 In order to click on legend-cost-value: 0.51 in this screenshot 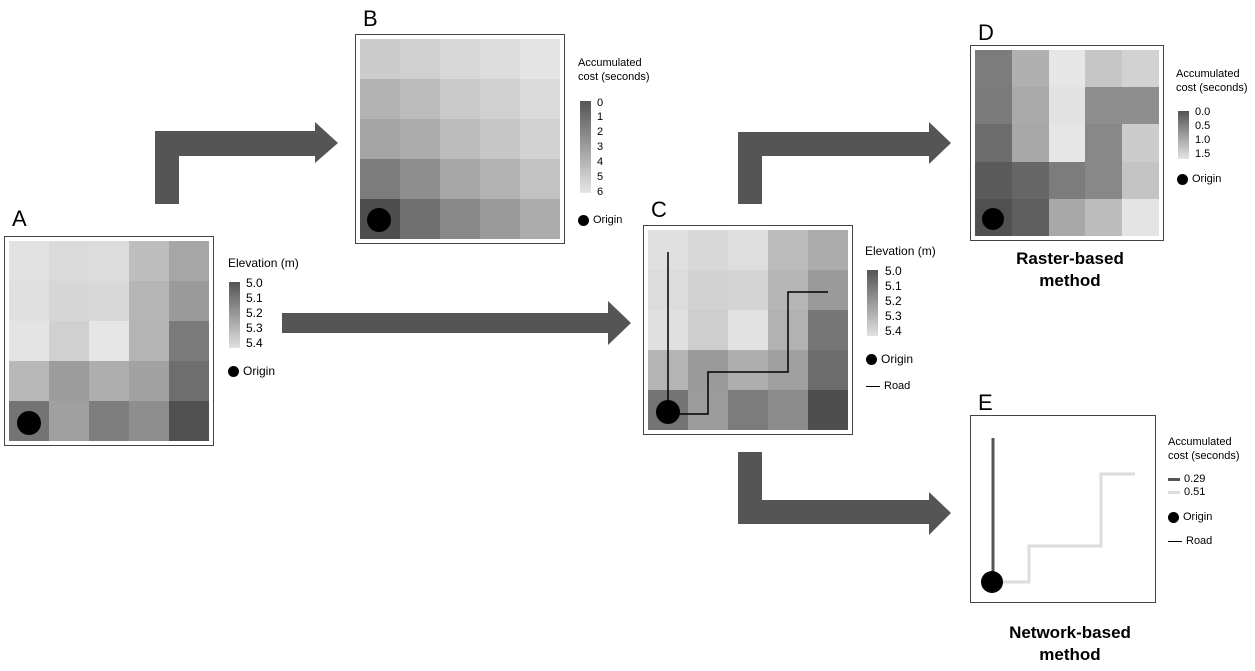, I will do `click(1195, 492)`.